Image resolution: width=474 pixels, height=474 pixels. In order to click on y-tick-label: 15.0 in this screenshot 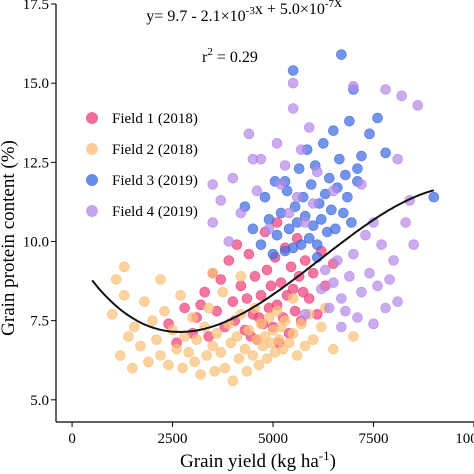, I will do `click(36, 84)`.